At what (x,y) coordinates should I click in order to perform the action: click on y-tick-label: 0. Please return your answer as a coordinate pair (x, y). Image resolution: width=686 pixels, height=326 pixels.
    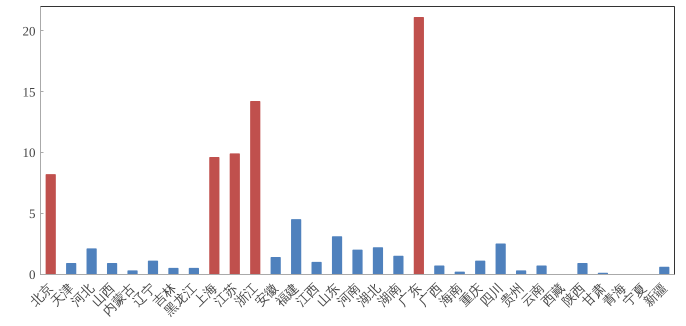
    Looking at the image, I should click on (32, 274).